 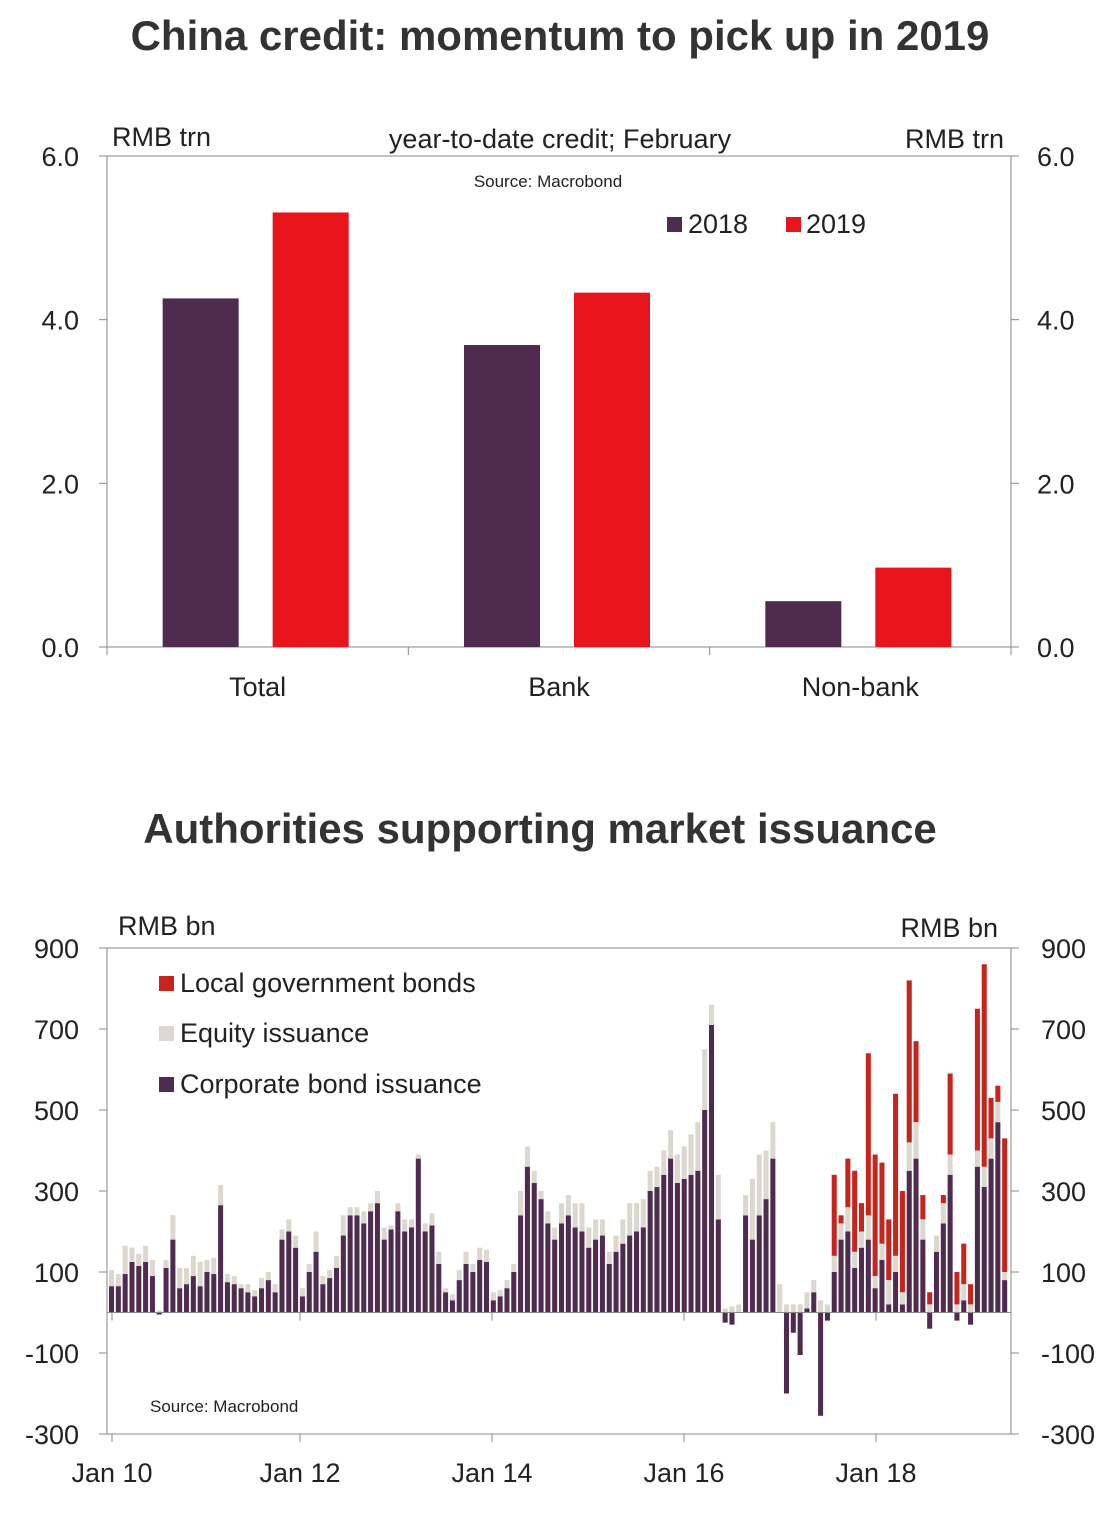 What do you see at coordinates (803, 624) in the screenshot?
I see `bar-2018-non-bank` at bounding box center [803, 624].